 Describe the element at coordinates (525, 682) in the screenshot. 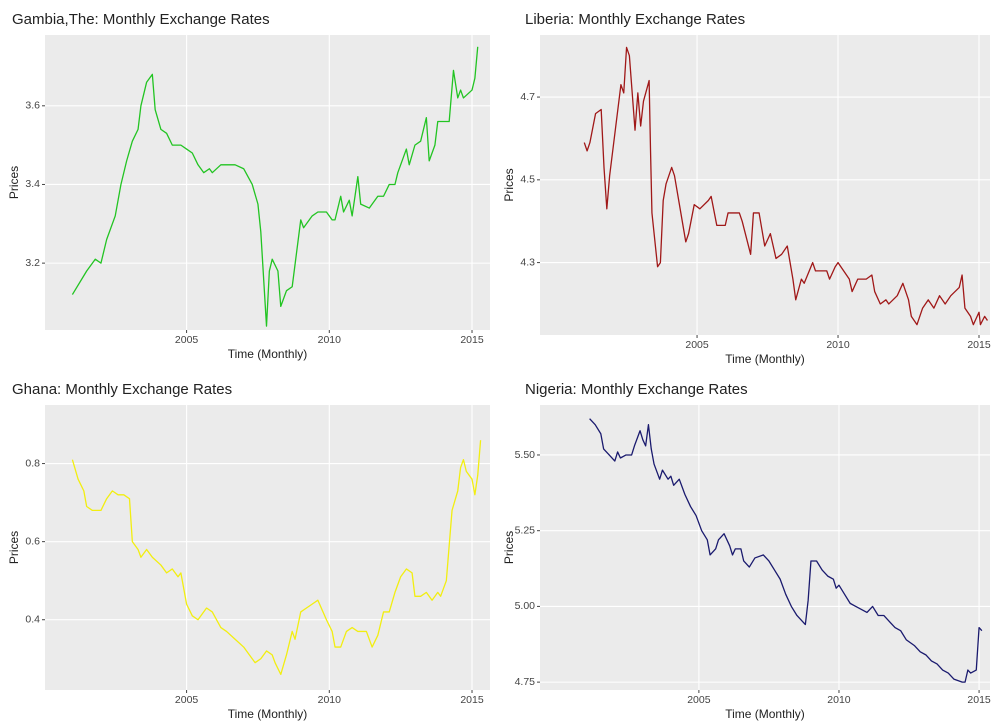

I see `y-tick-label: 4.75` at that location.